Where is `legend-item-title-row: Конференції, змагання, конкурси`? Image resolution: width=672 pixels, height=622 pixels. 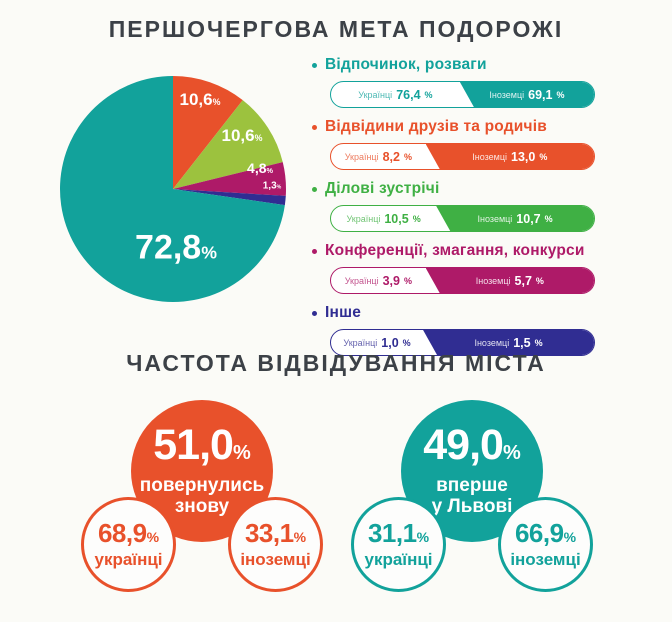 legend-item-title-row: Конференції, змагання, конкурси is located at coordinates (467, 251).